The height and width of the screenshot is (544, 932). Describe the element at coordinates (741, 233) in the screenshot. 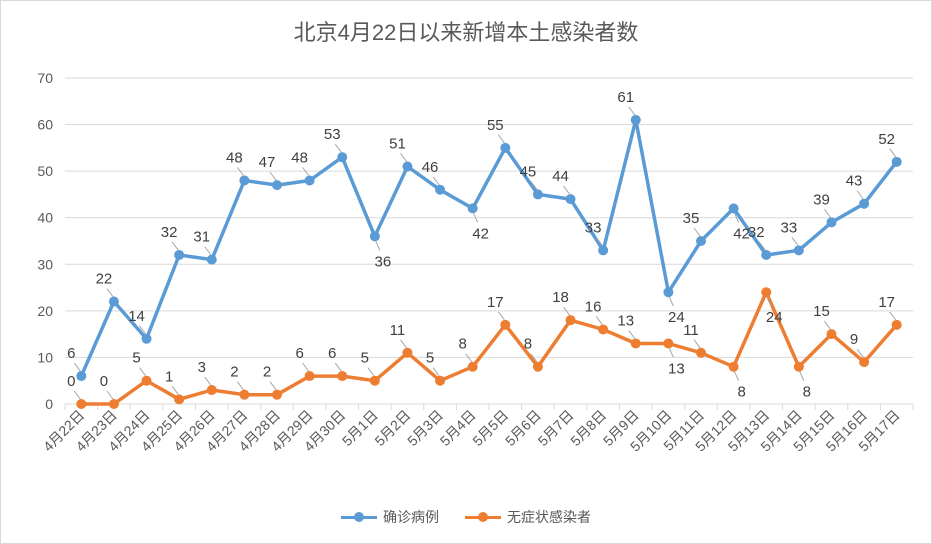

I see `data-label: 42` at that location.